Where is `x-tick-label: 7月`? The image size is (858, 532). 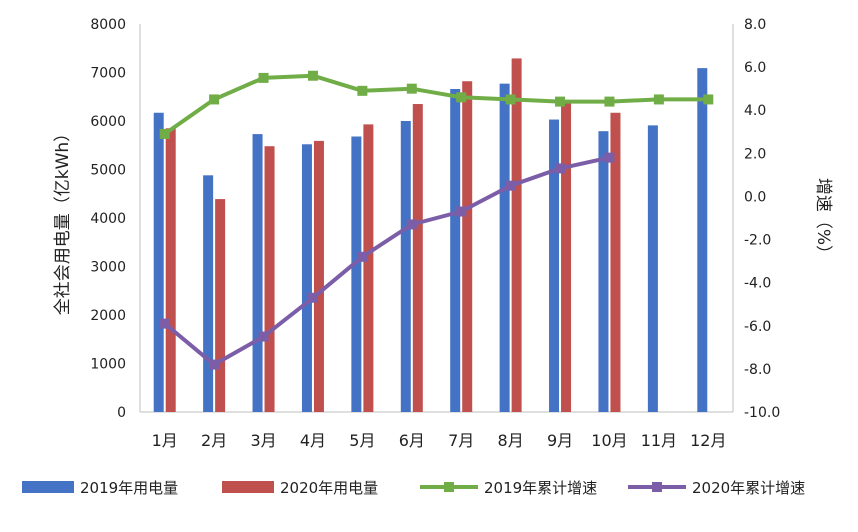
x-tick-label: 7月 is located at coordinates (461, 440).